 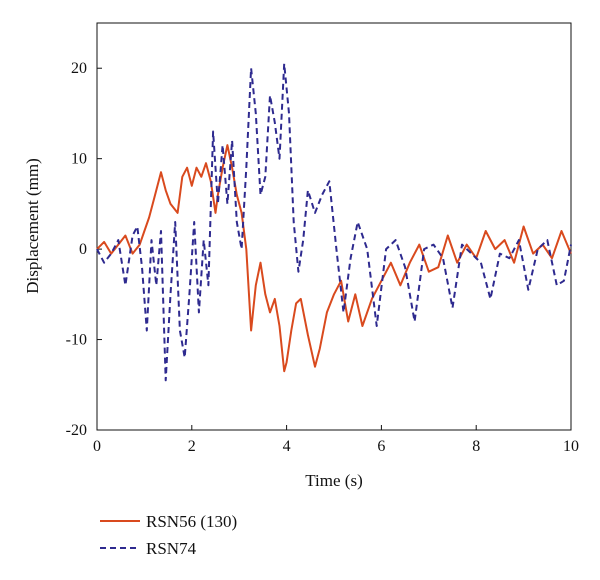 I want to click on legend-label-rsn74: RSN74, so click(x=171, y=548).